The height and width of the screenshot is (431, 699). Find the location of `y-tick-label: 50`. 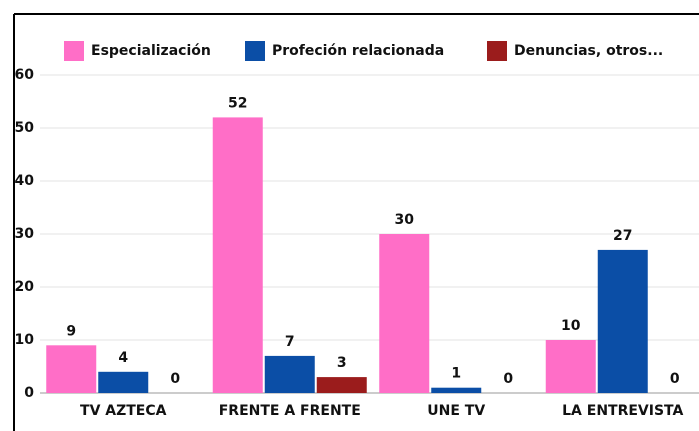

y-tick-label: 50 is located at coordinates (25, 128).